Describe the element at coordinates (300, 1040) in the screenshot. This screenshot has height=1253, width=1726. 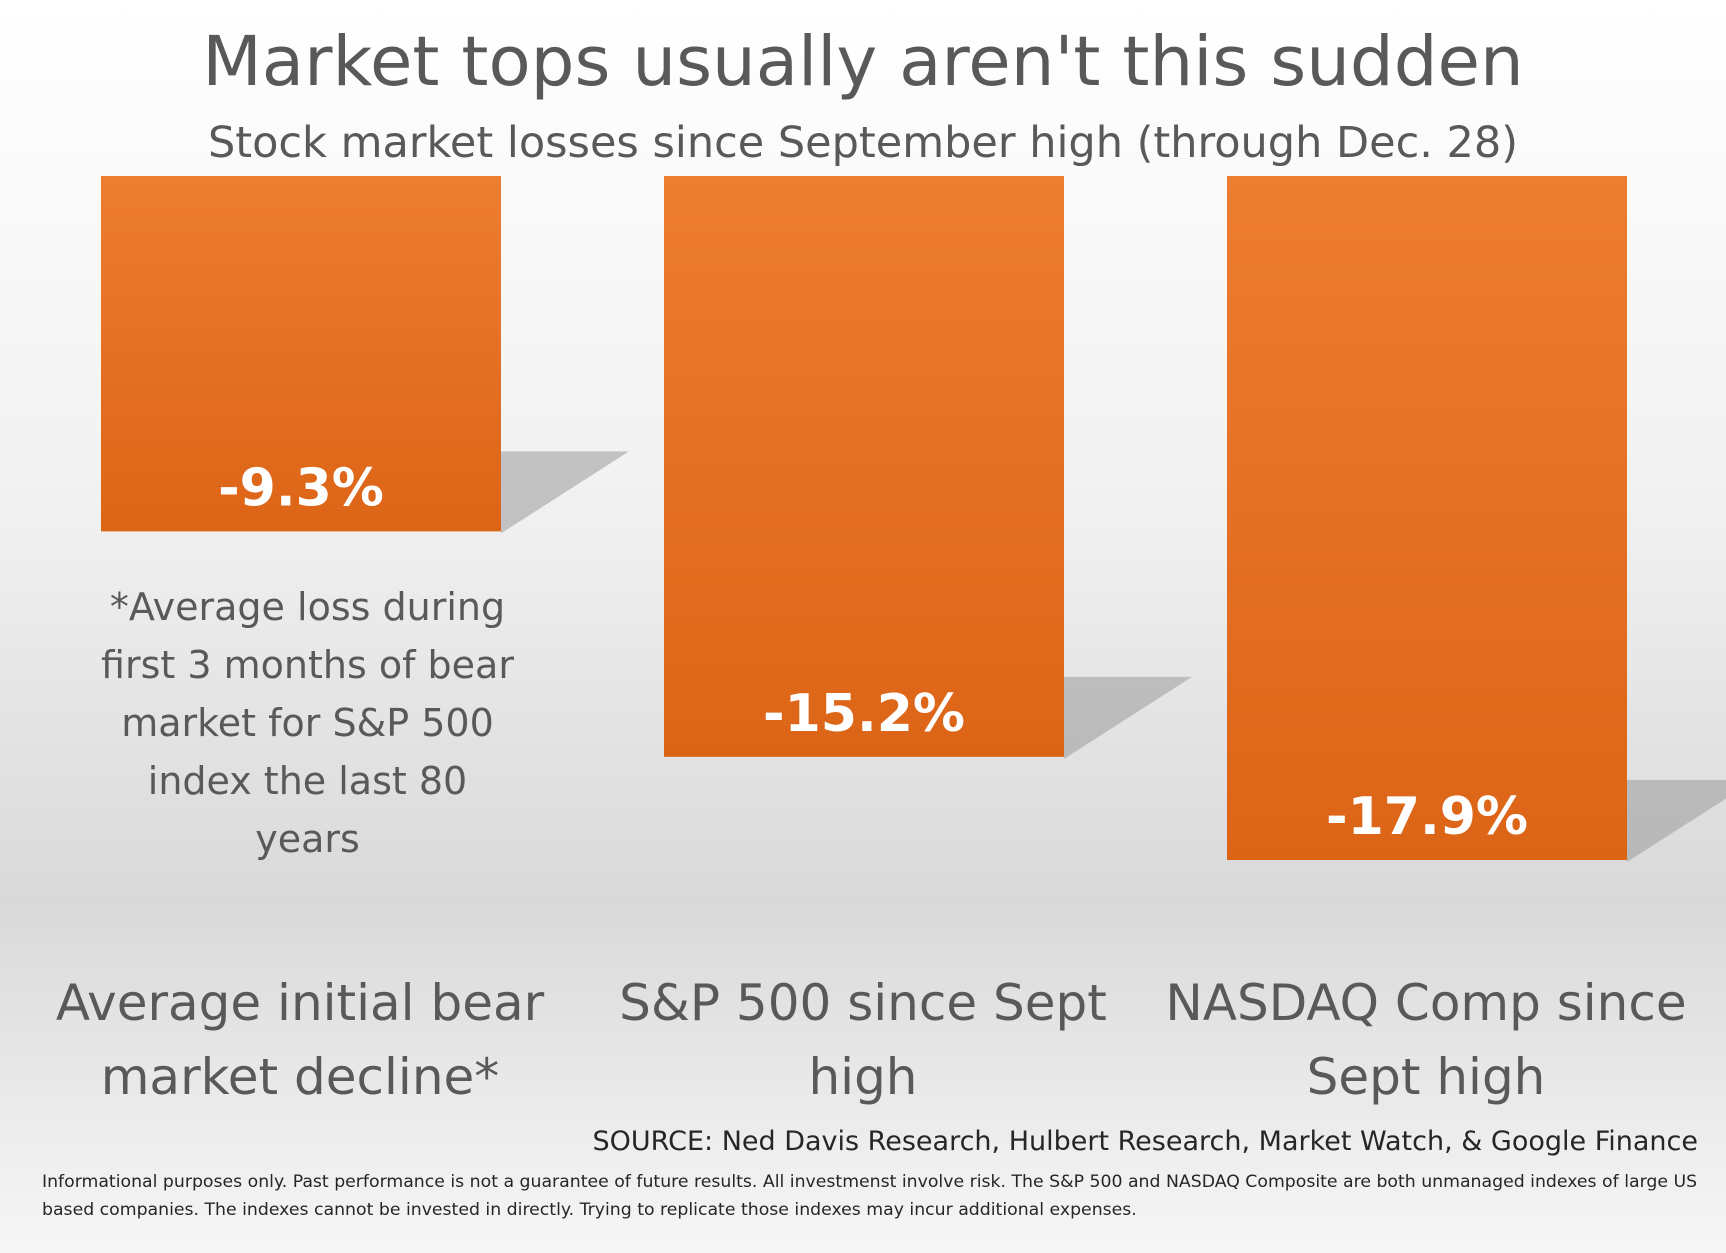
I see `category-label-avg-bear: Average initial bear market decline*` at that location.